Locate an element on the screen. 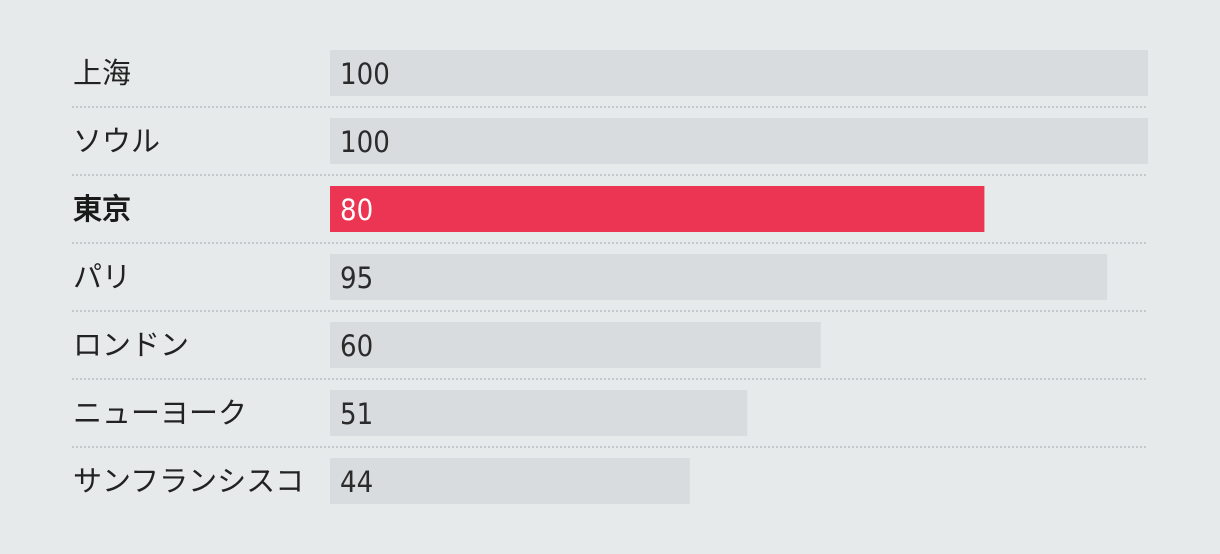 This screenshot has width=1220, height=554. category-label: 上海 is located at coordinates (102, 73).